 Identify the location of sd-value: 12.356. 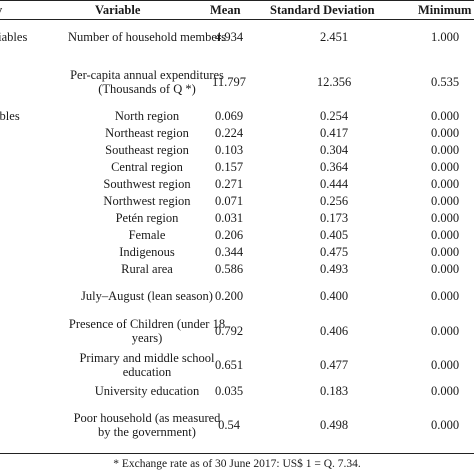
(334, 81).